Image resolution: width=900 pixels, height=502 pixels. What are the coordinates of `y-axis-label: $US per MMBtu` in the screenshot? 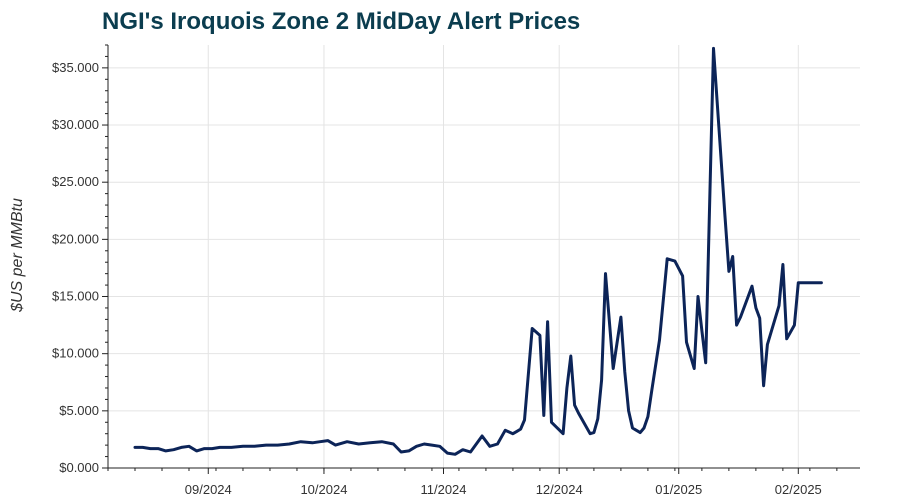 It's located at (17, 255).